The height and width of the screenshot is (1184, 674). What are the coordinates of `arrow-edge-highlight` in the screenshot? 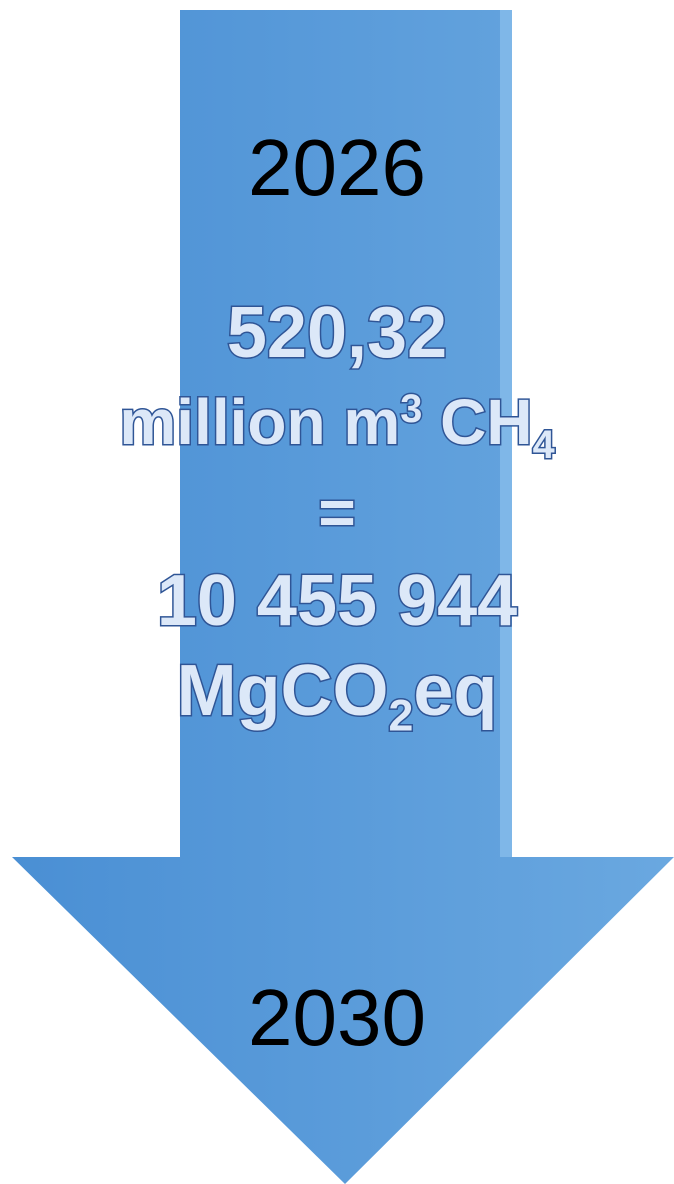 It's located at (506, 433).